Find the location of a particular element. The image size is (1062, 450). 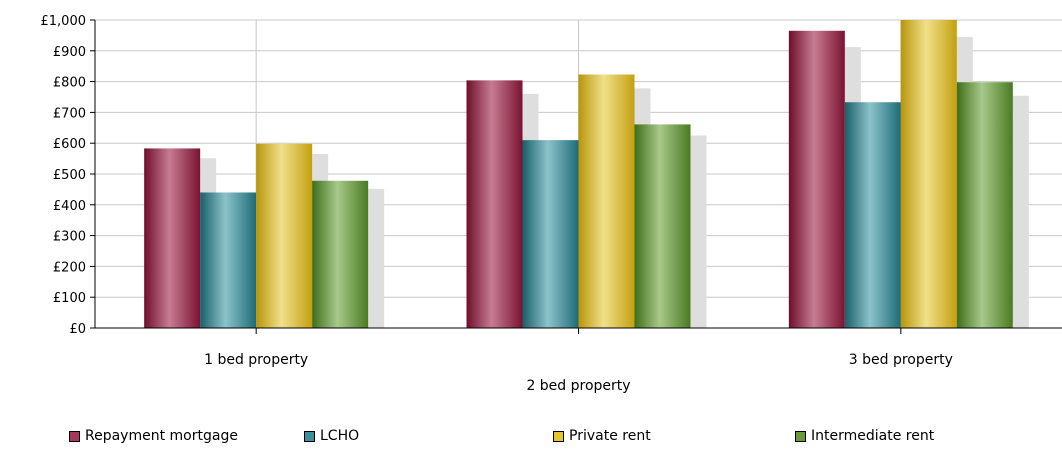

y-tick-label: £600 is located at coordinates (69, 144).